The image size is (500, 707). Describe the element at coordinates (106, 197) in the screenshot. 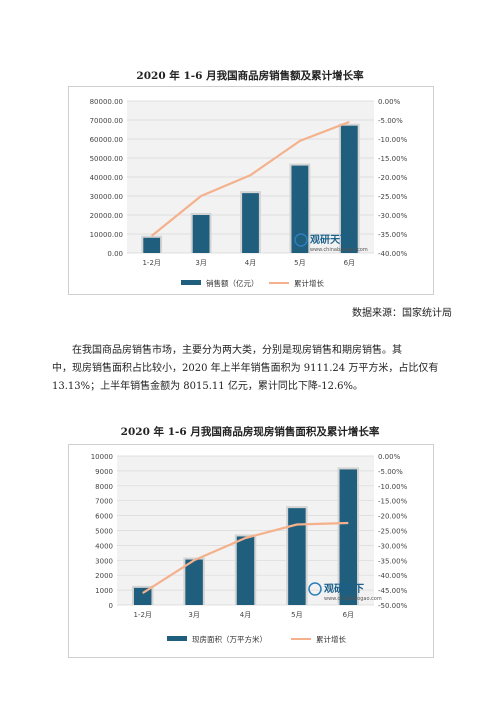

I see `y-tick-label: 30000.00` at that location.